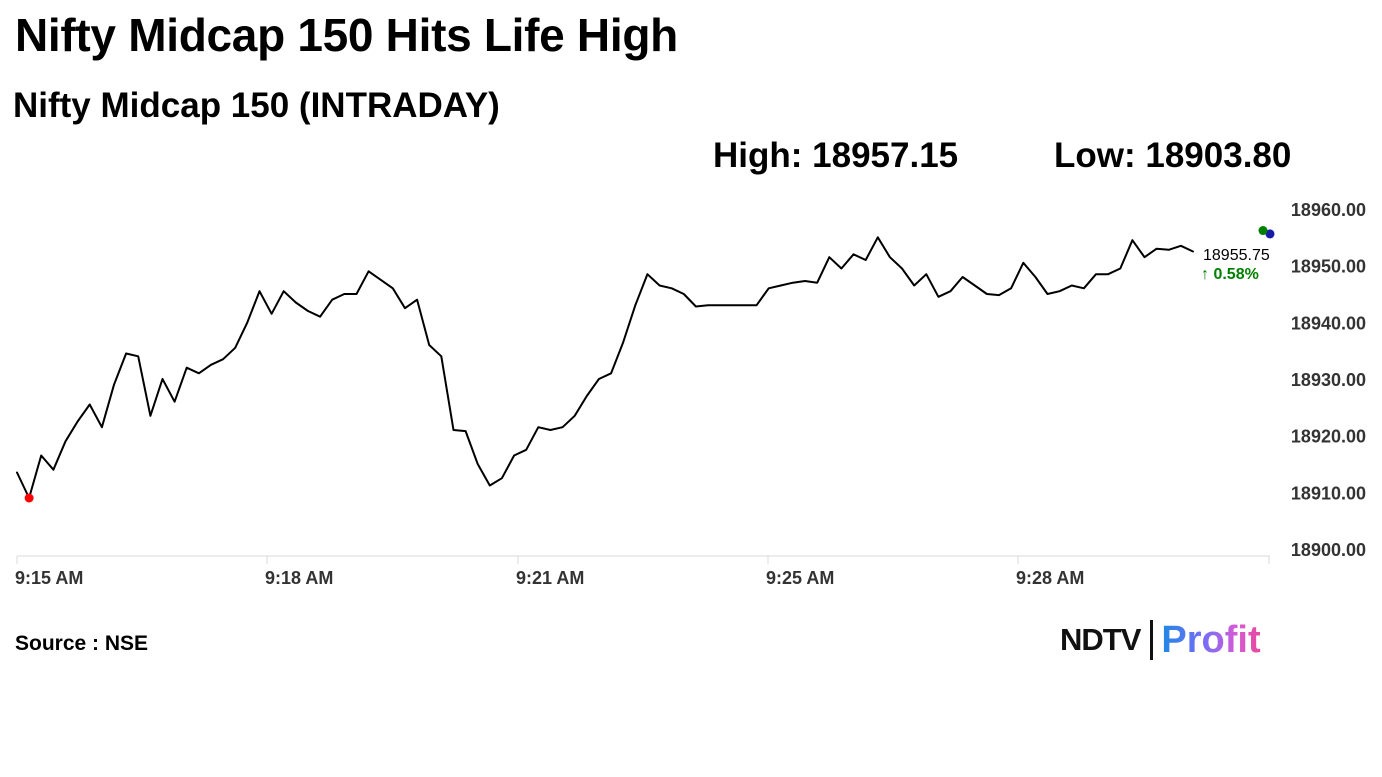  I want to click on x-tick-label: 9:25 AM, so click(800, 578).